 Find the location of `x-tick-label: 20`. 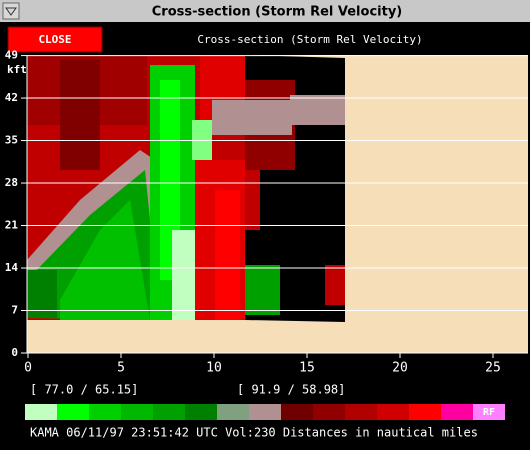

x-tick-label: 20 is located at coordinates (400, 368).